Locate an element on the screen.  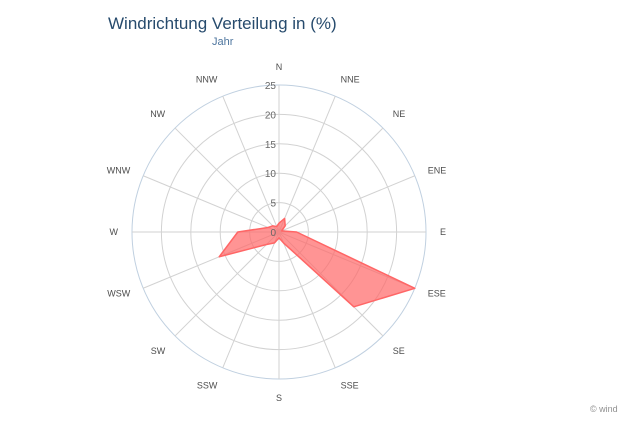
radial-tick-label: 0 is located at coordinates (273, 233).